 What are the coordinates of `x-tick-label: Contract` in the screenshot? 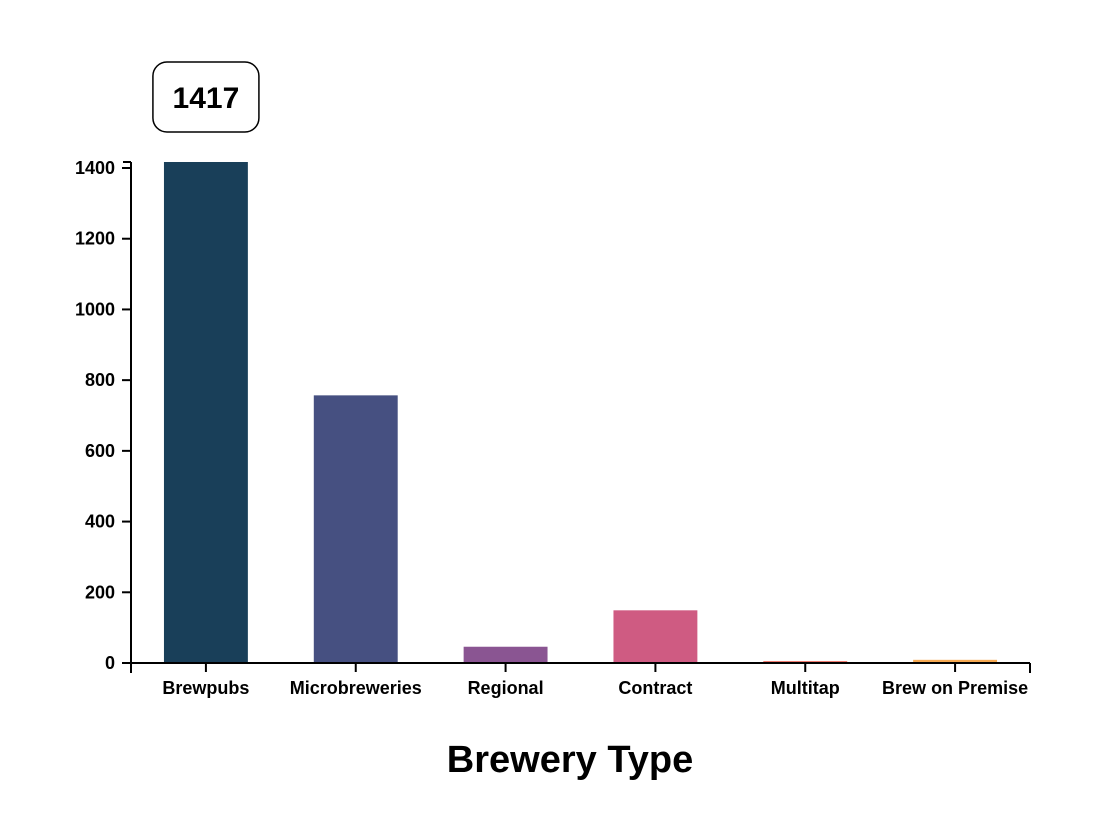 It's located at (655, 688).